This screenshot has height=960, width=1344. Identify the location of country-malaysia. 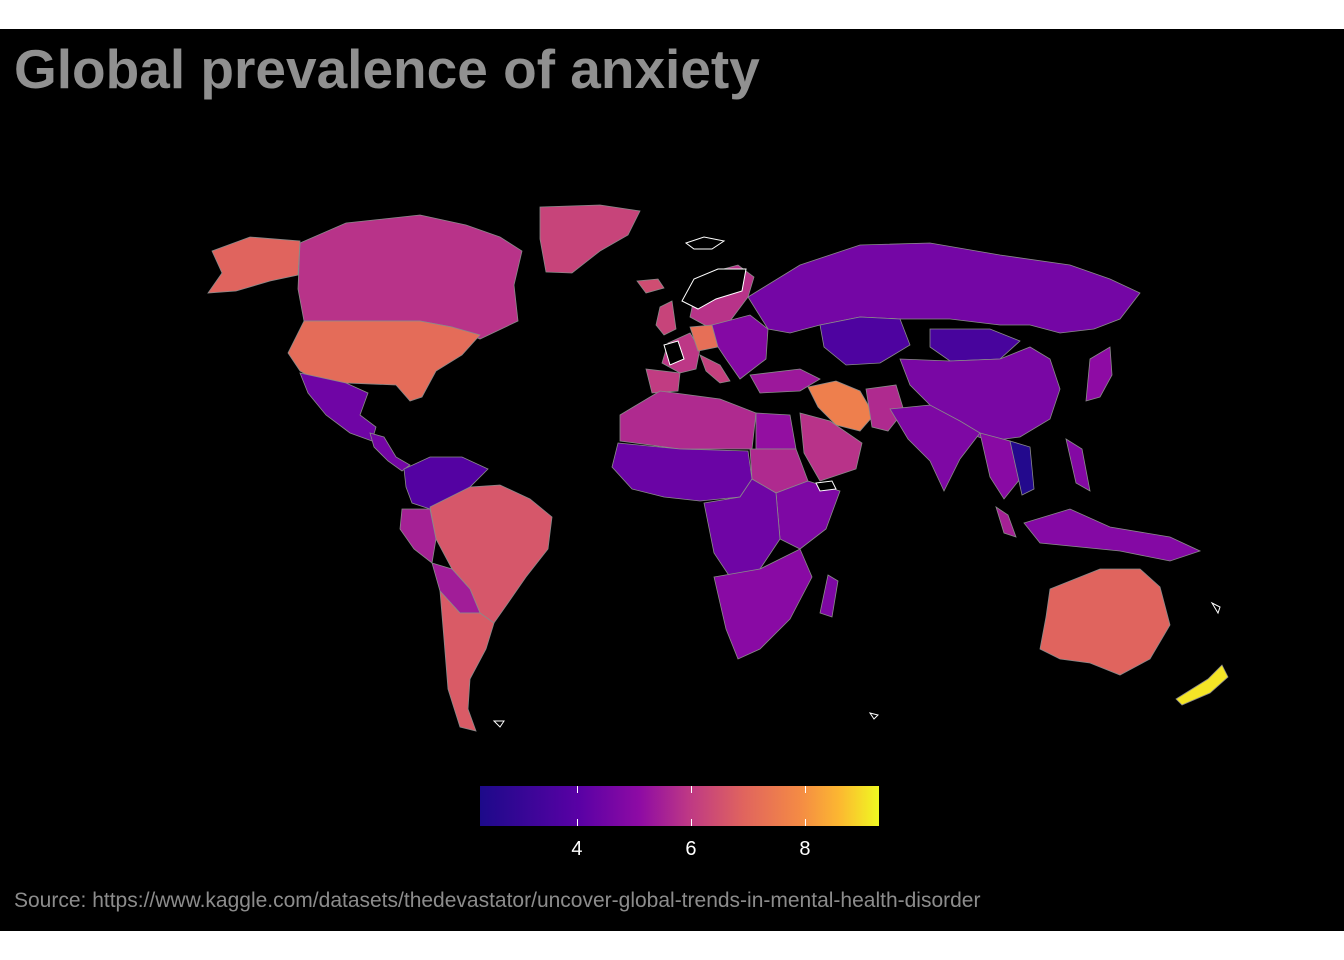
(1006, 522).